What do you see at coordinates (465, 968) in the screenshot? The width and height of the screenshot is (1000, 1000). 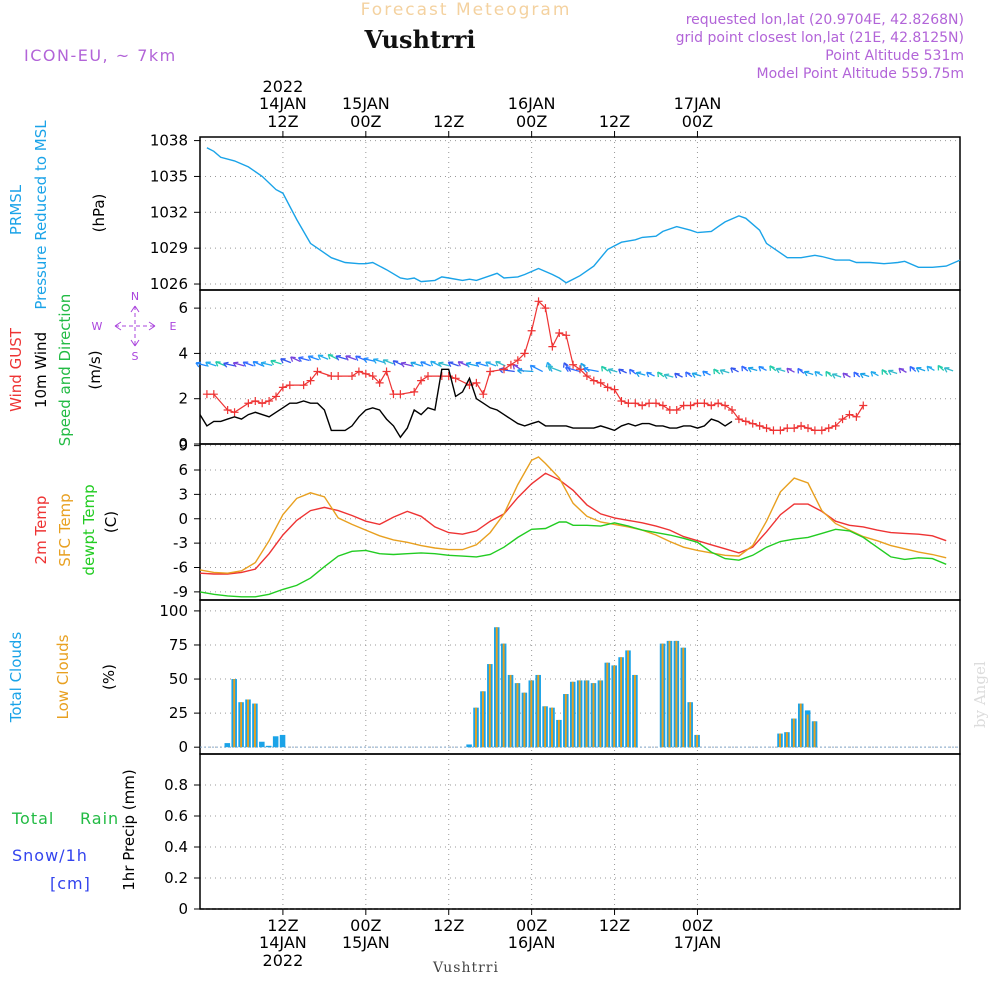 I see `footer-station: Vushtrri` at bounding box center [465, 968].